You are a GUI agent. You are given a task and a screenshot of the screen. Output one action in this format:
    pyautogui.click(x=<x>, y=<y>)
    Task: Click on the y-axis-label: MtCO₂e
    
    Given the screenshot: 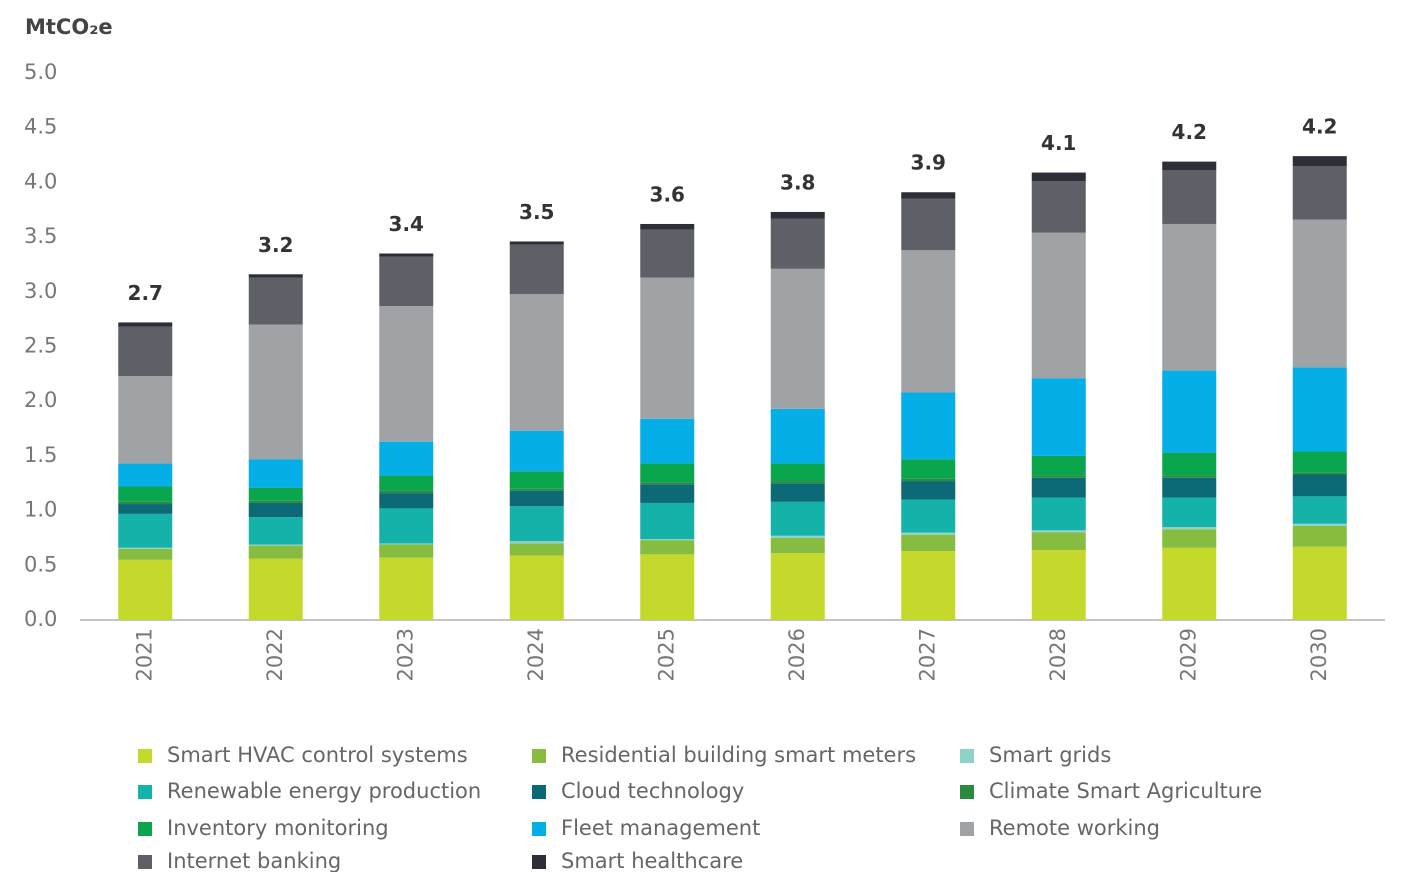 What is the action you would take?
    pyautogui.click(x=69, y=27)
    